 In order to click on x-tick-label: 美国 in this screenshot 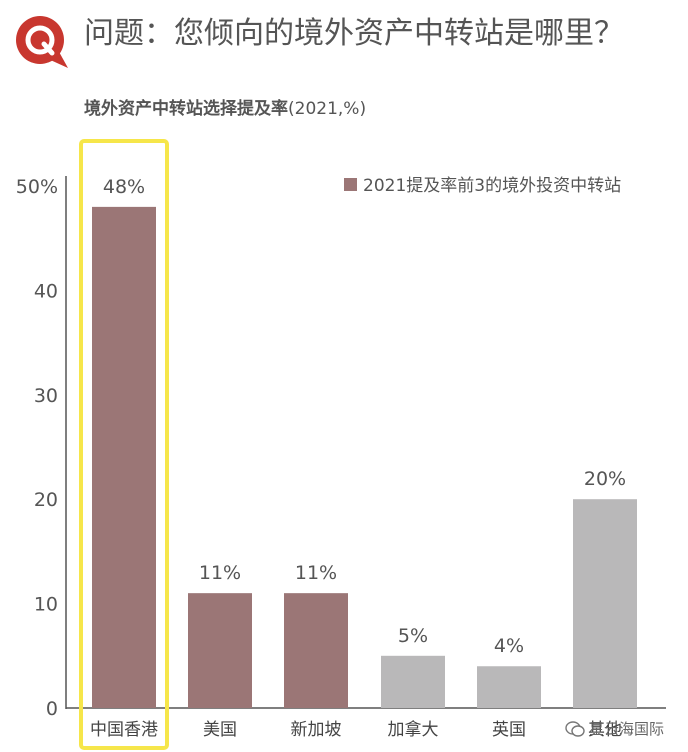, I will do `click(220, 730)`.